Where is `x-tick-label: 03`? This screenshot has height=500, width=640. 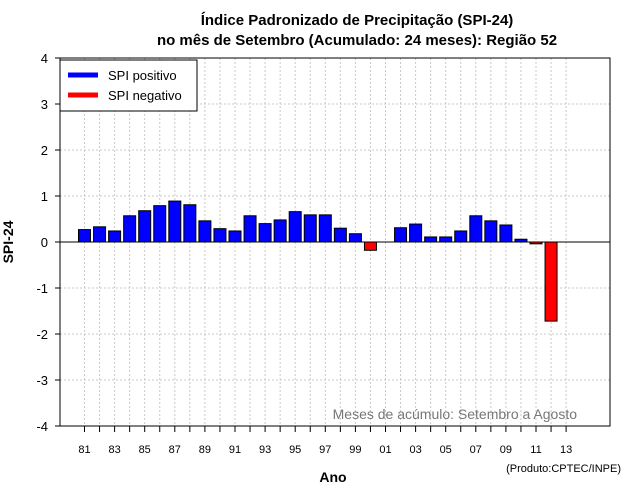 x-tick-label: 03 is located at coordinates (415, 450).